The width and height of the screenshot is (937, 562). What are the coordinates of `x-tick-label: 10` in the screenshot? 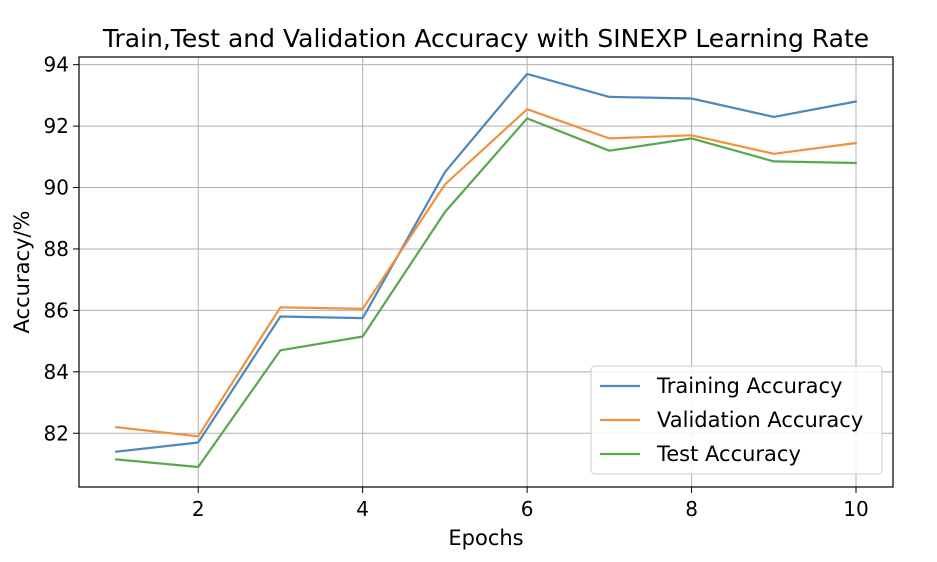 It's located at (855, 509).